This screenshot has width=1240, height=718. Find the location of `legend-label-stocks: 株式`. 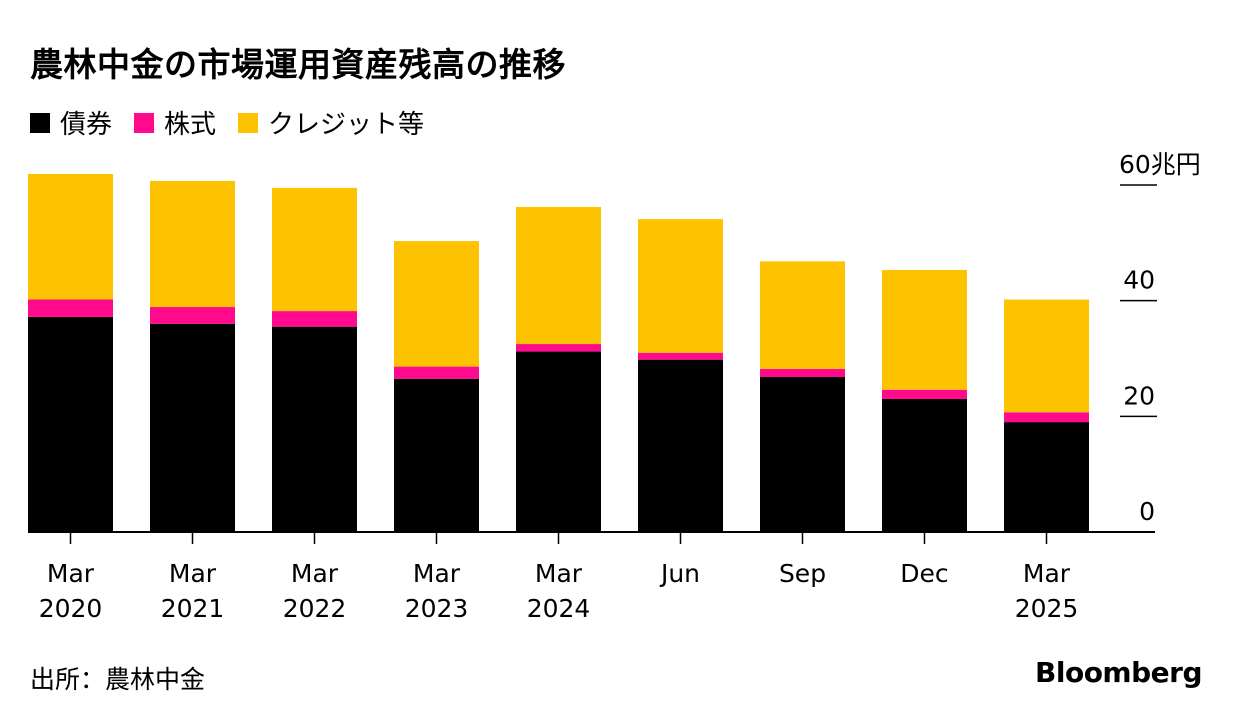

legend-label-stocks: 株式 is located at coordinates (190, 125).